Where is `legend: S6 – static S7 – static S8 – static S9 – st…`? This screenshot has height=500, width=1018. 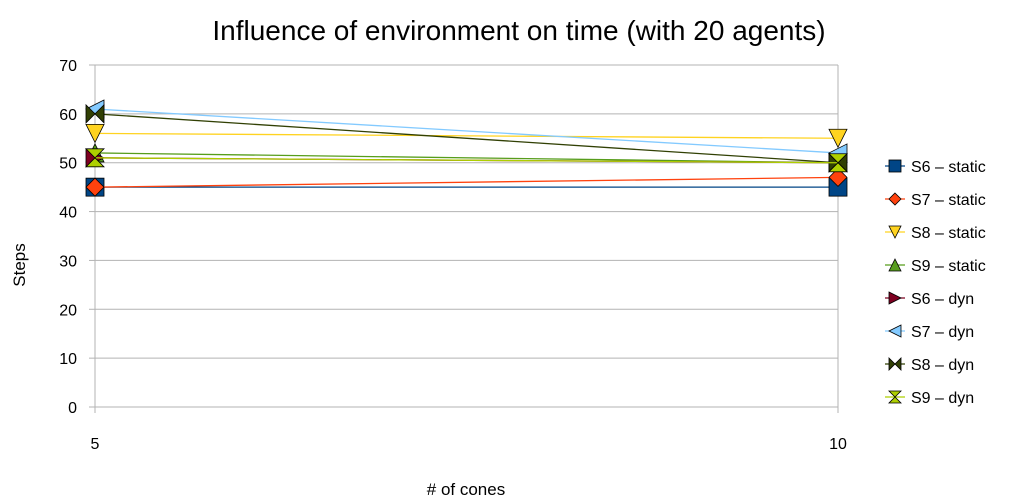
legend: S6 – static S7 – static S8 – static S9 – st… is located at coordinates (935, 283).